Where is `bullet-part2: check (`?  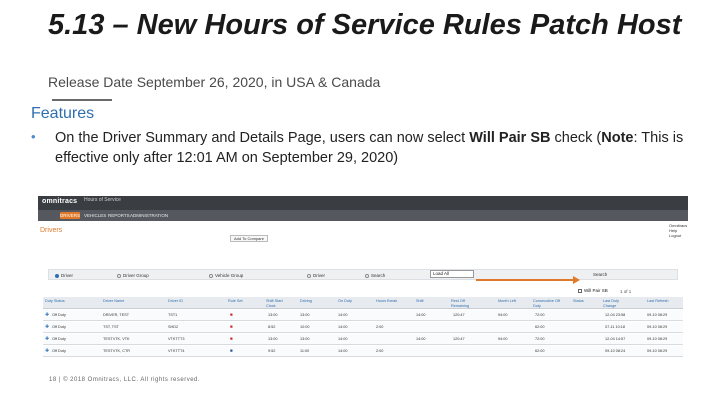 bullet-part2: check ( is located at coordinates (576, 138).